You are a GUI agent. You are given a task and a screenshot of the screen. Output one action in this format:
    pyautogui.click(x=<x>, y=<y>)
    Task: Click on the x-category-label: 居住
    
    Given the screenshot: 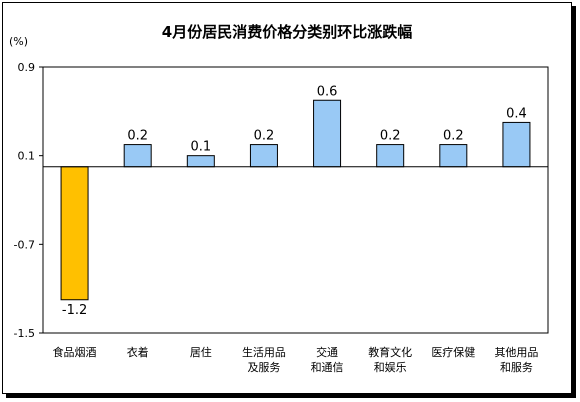 What is the action you would take?
    pyautogui.click(x=201, y=352)
    